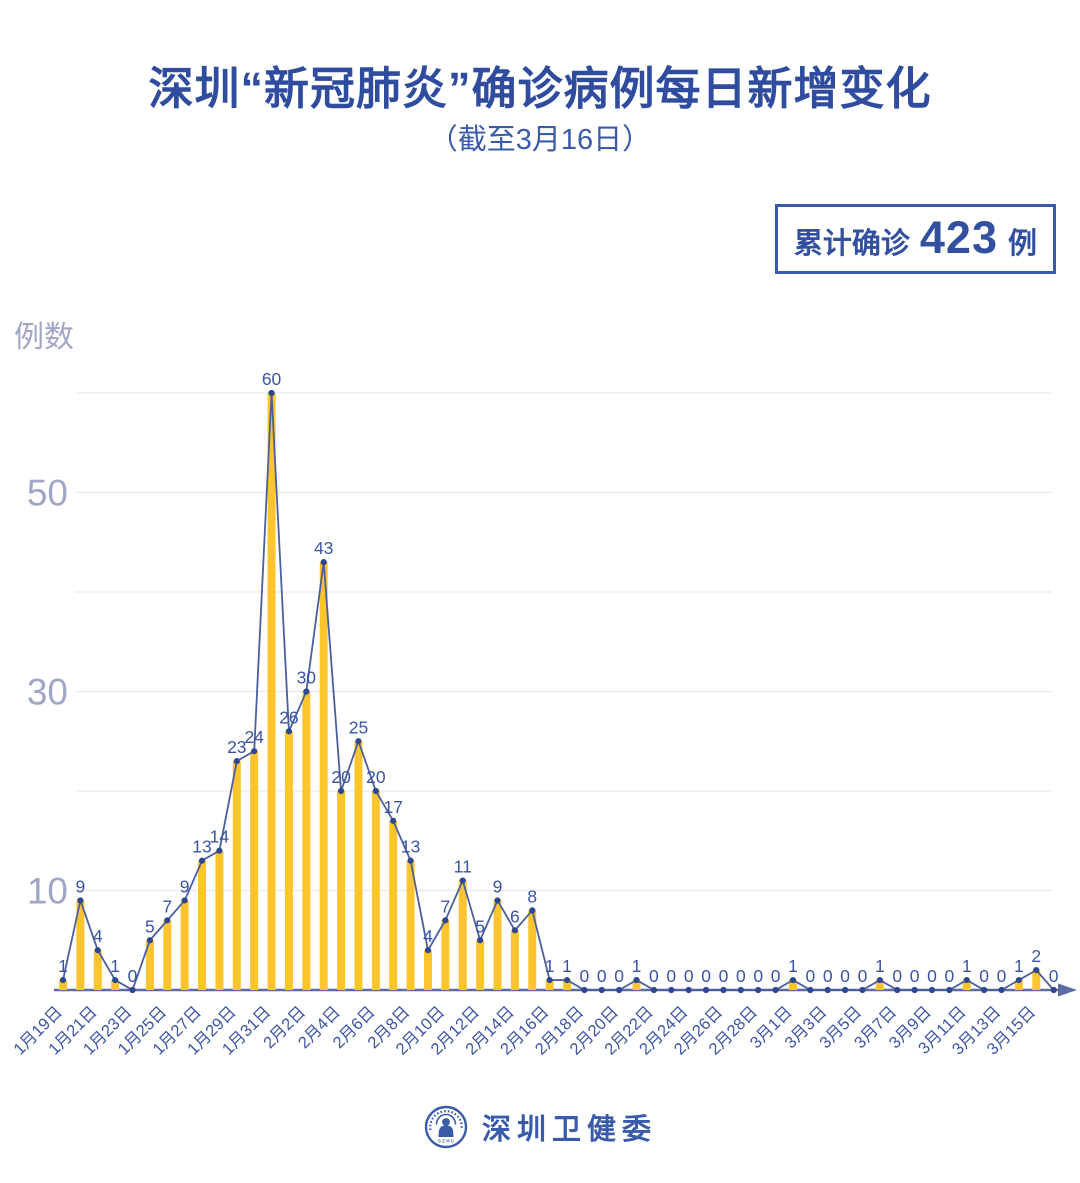 This screenshot has width=1080, height=1183. I want to click on y-tick-label: 50, so click(47, 493).